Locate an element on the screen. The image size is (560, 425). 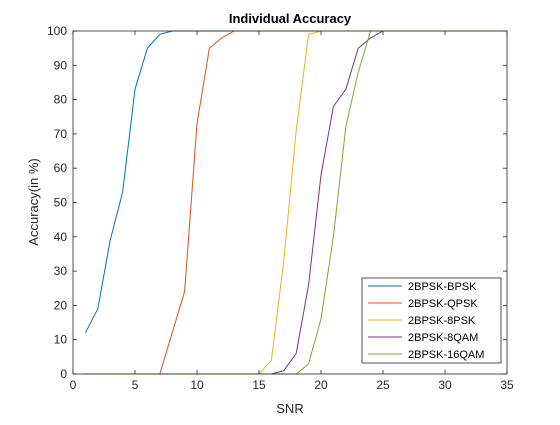
y-tick-label: 60 is located at coordinates (61, 168).